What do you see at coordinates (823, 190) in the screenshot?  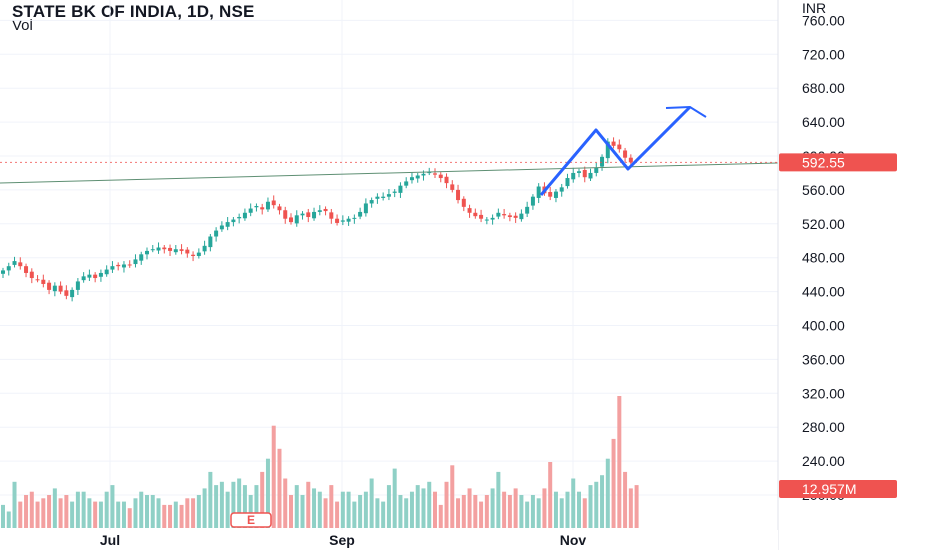 I see `price-tick-label: 560.00` at bounding box center [823, 190].